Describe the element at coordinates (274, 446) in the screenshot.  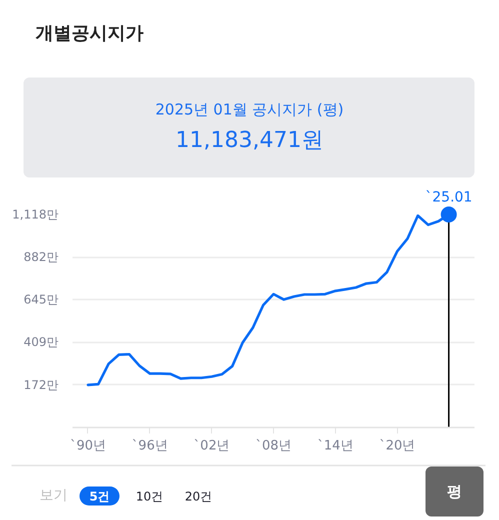
I see `x-tick-label: `08년` at that location.